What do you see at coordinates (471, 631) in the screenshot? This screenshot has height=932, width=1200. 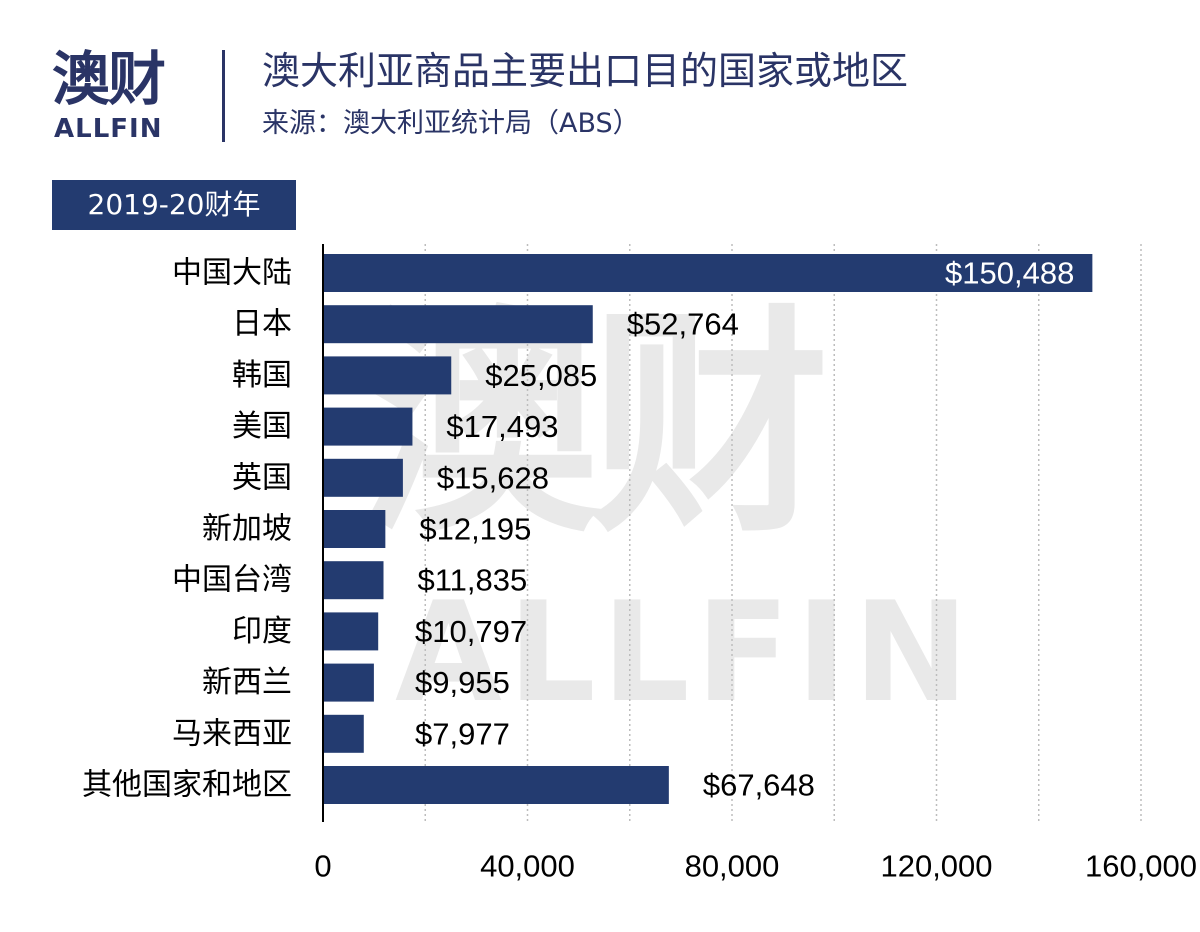 I see `value-label: $10,797` at bounding box center [471, 631].